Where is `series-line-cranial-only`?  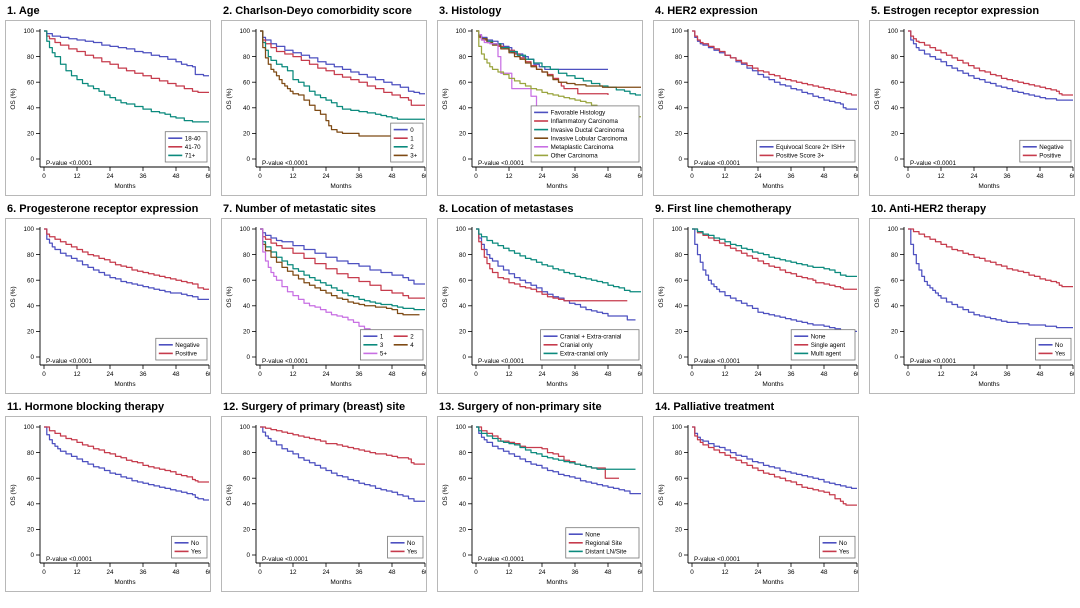 series-line-cranial-only is located at coordinates (552, 265).